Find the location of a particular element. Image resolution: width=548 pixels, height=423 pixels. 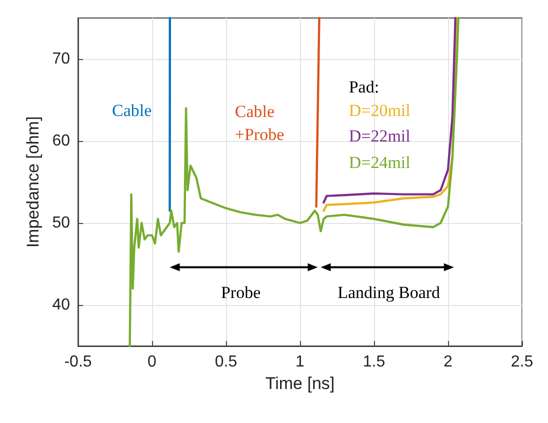

text: D=24mil is located at coordinates (379, 162).